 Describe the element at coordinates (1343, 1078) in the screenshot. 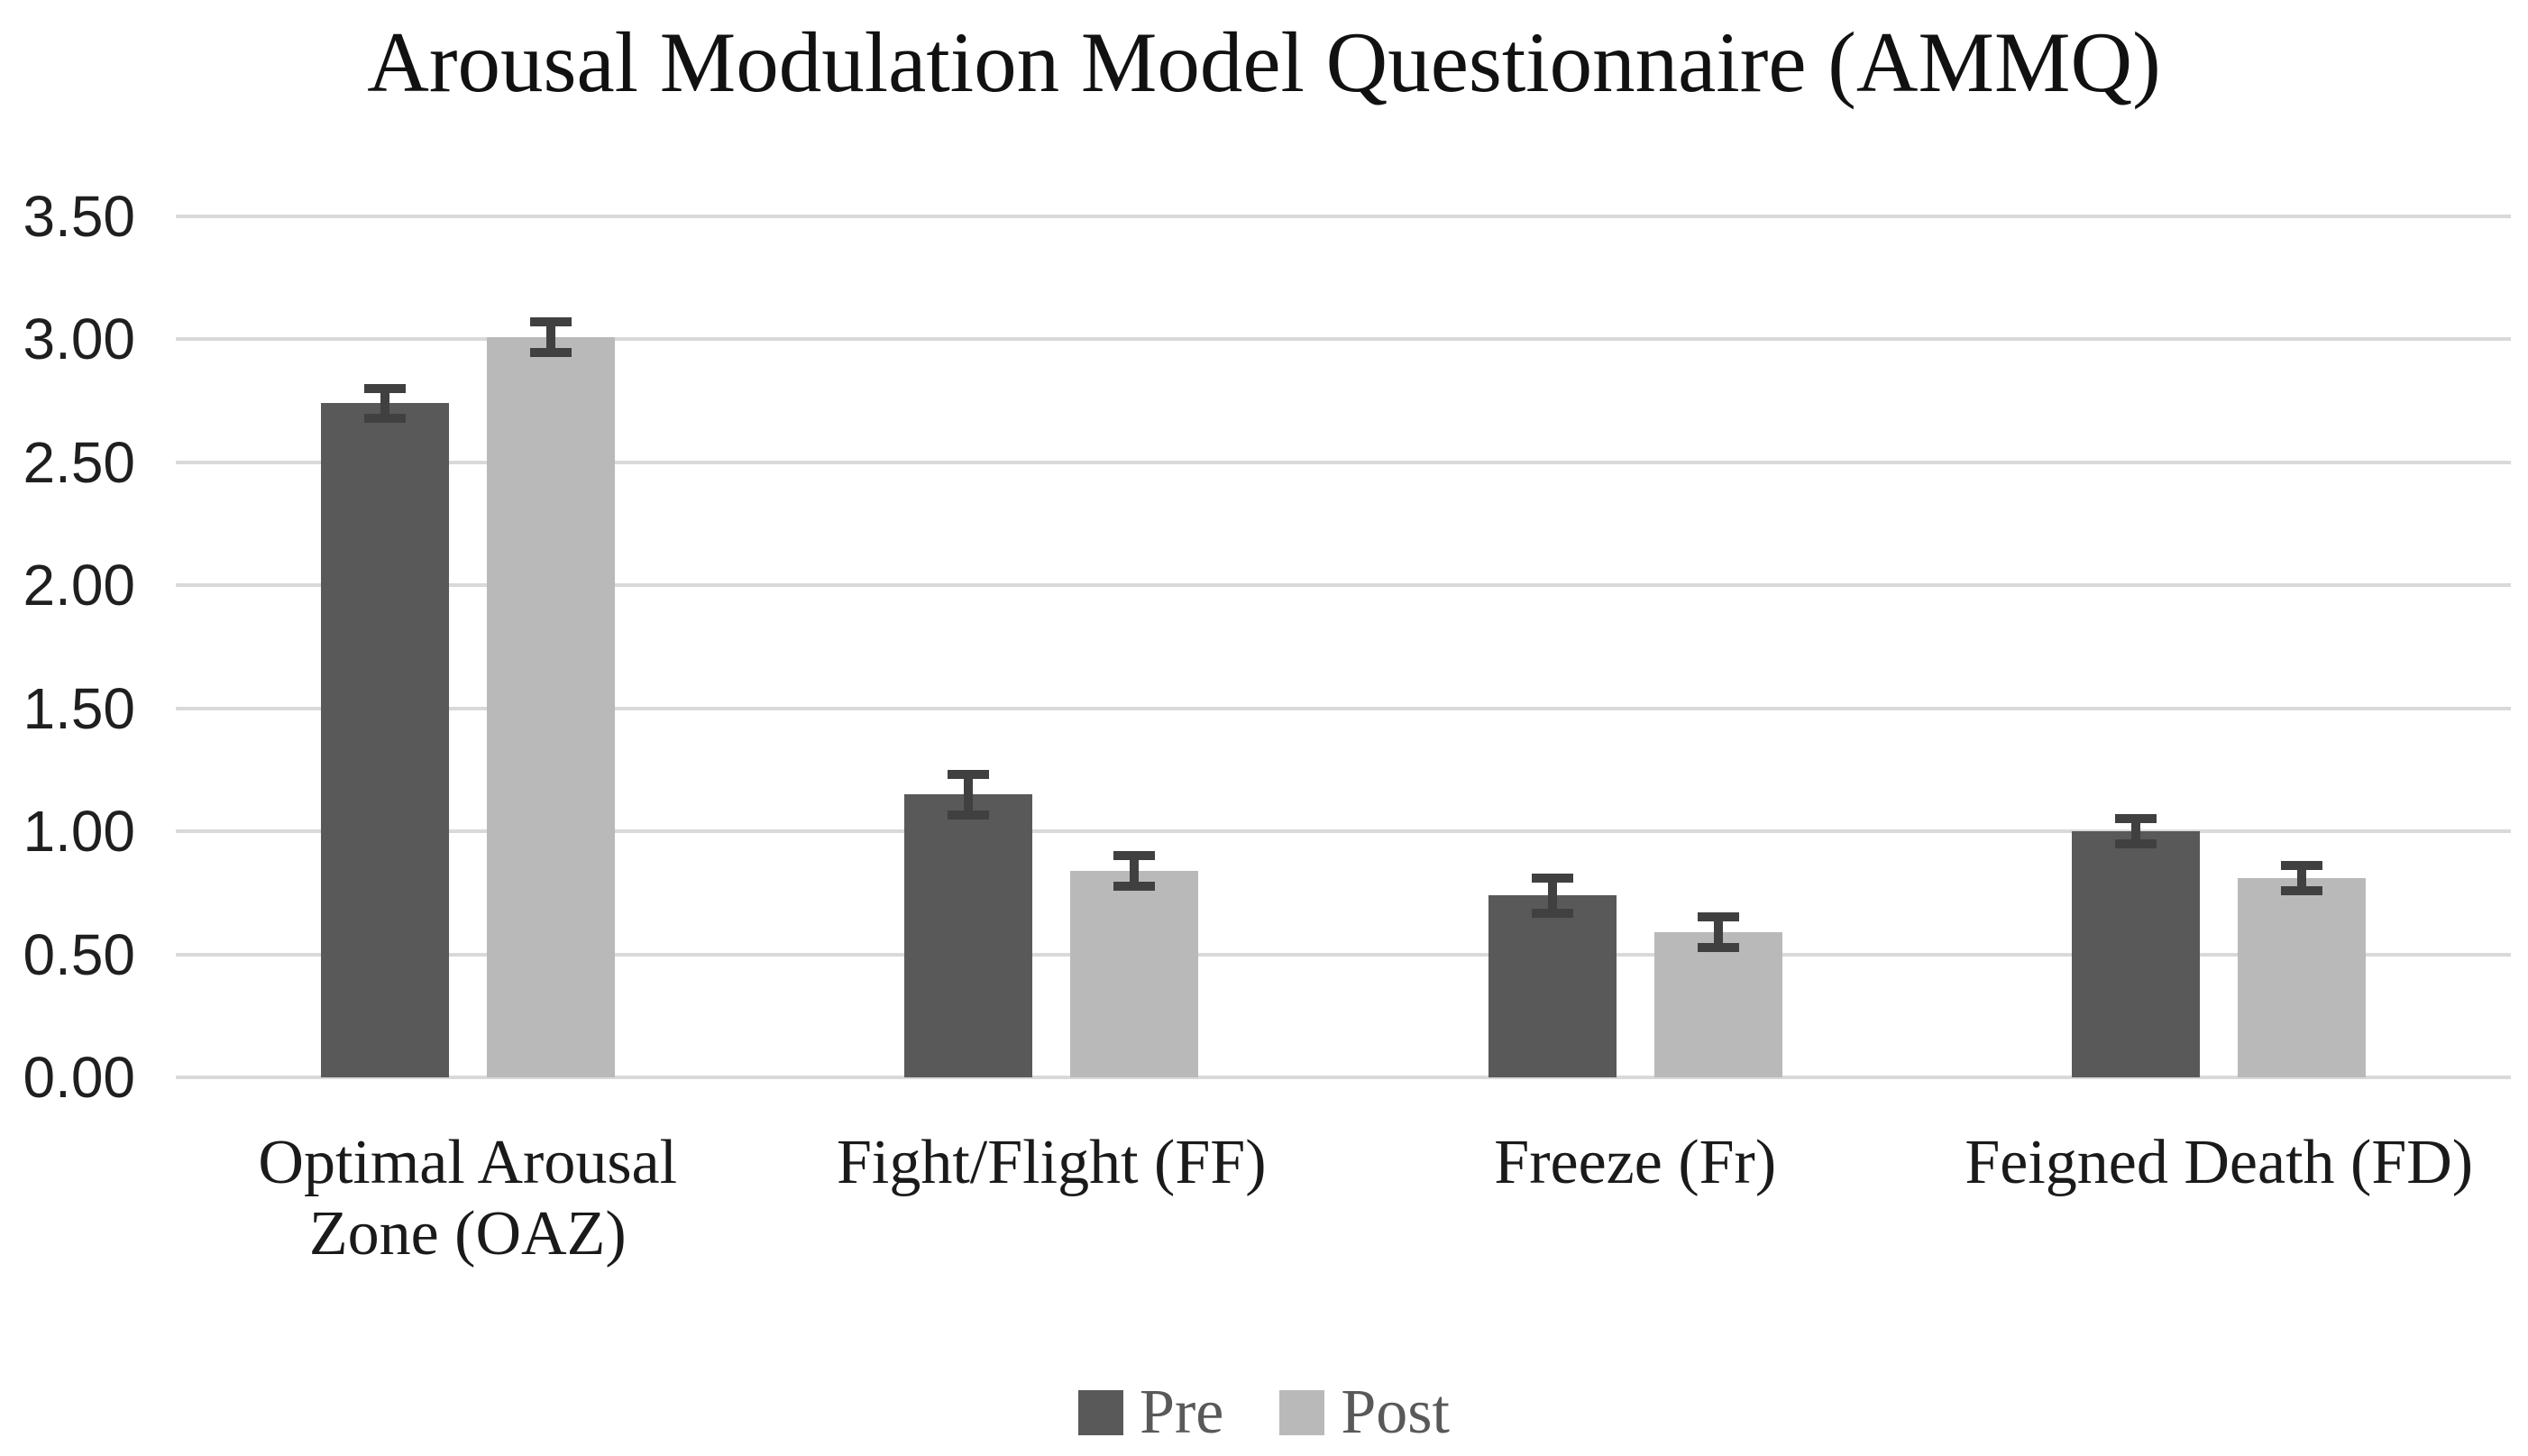

I see `gridline-0.00` at that location.